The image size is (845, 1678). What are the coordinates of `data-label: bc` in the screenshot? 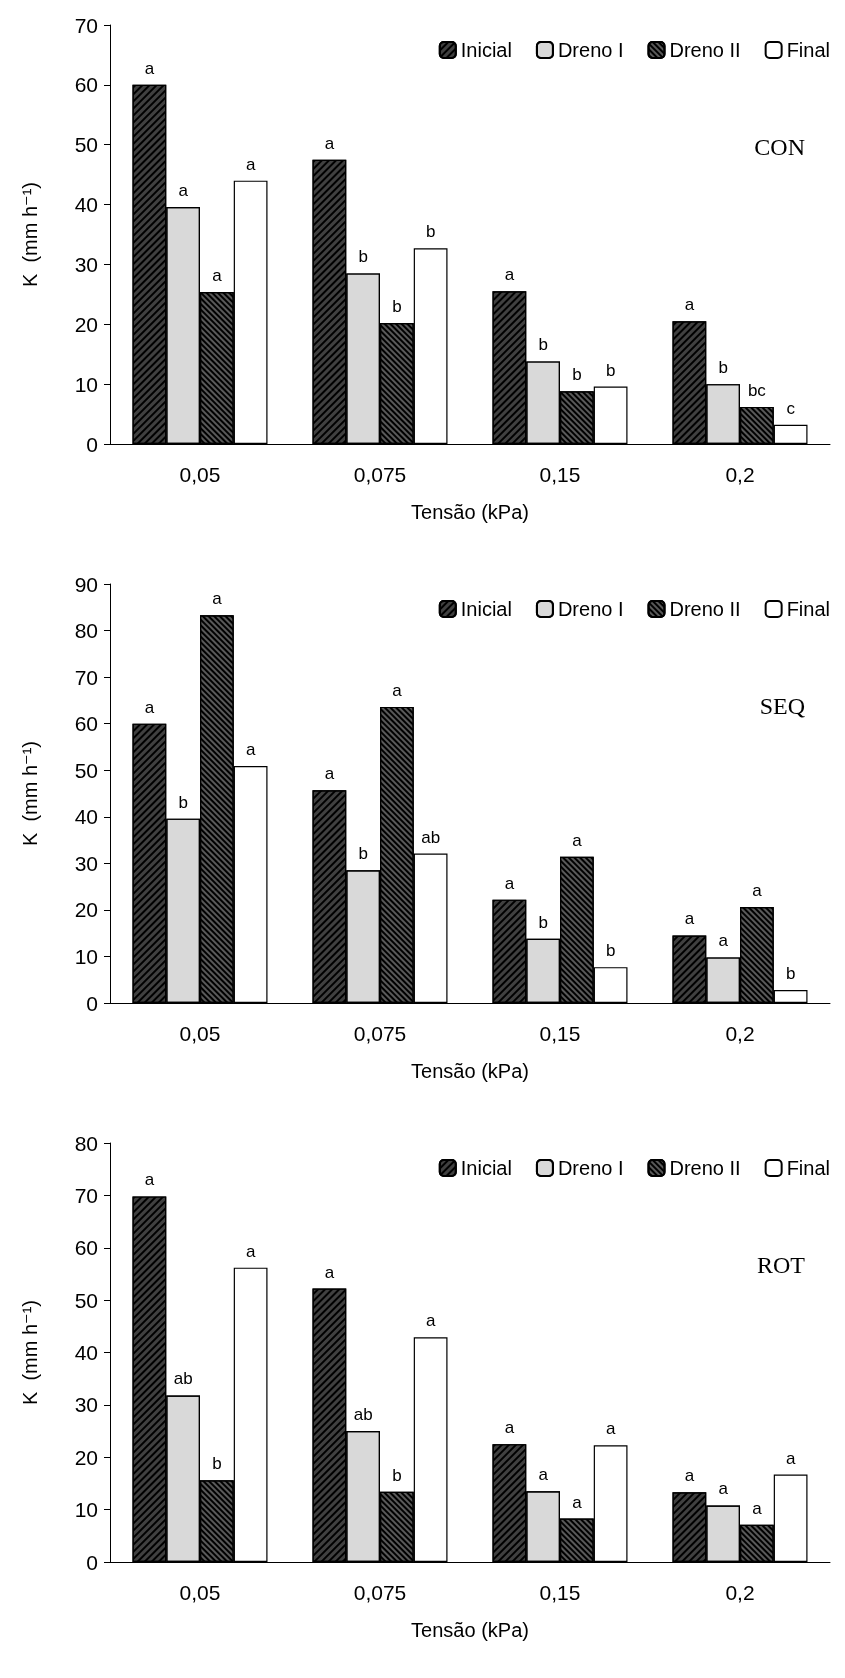 It's located at (757, 390).